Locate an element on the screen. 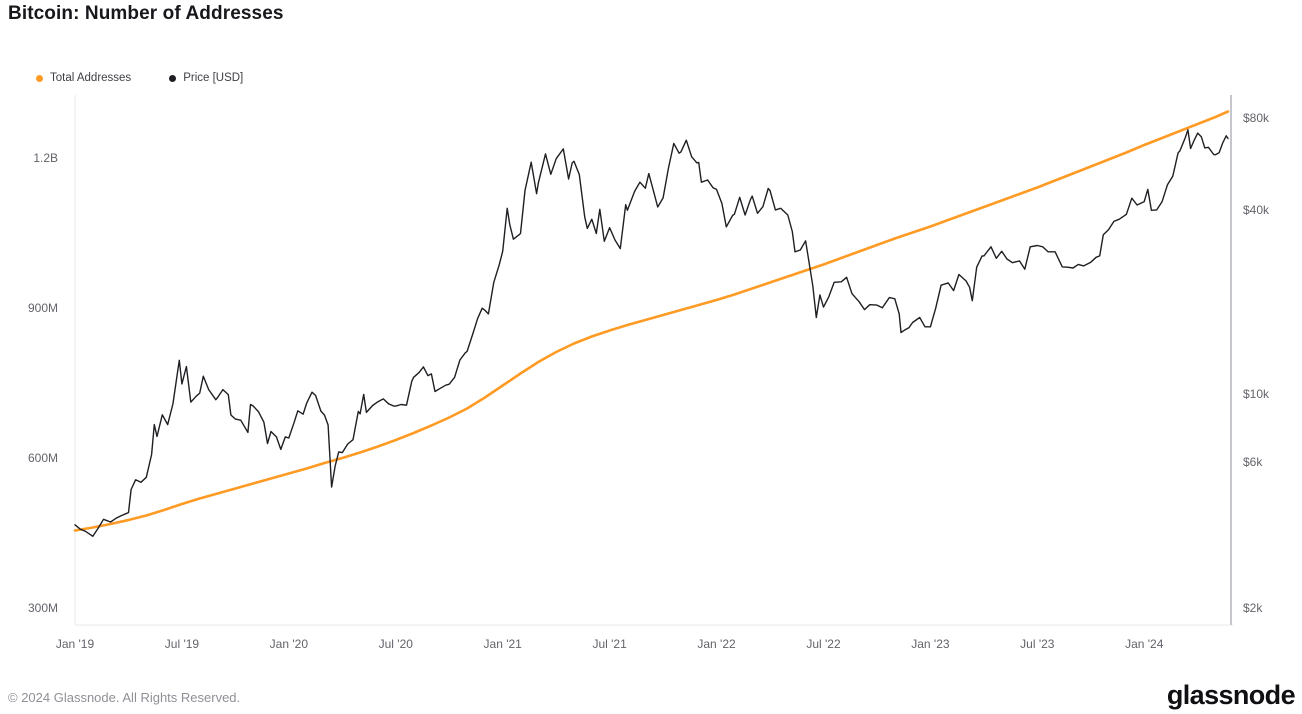 The height and width of the screenshot is (714, 1302). x-tick-label: Jan '22 is located at coordinates (716, 644).